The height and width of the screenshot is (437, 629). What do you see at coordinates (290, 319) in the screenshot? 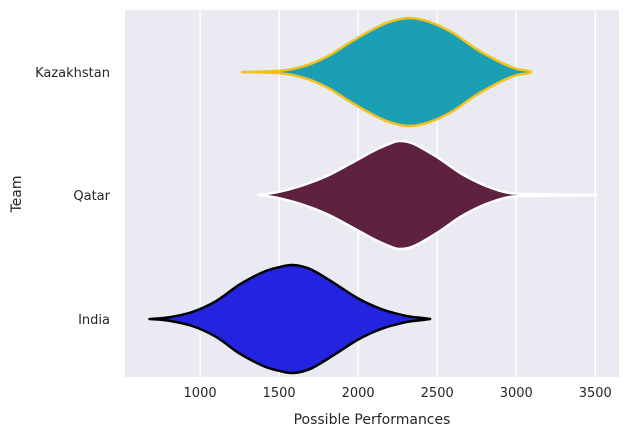
I see `violin-india` at bounding box center [290, 319].